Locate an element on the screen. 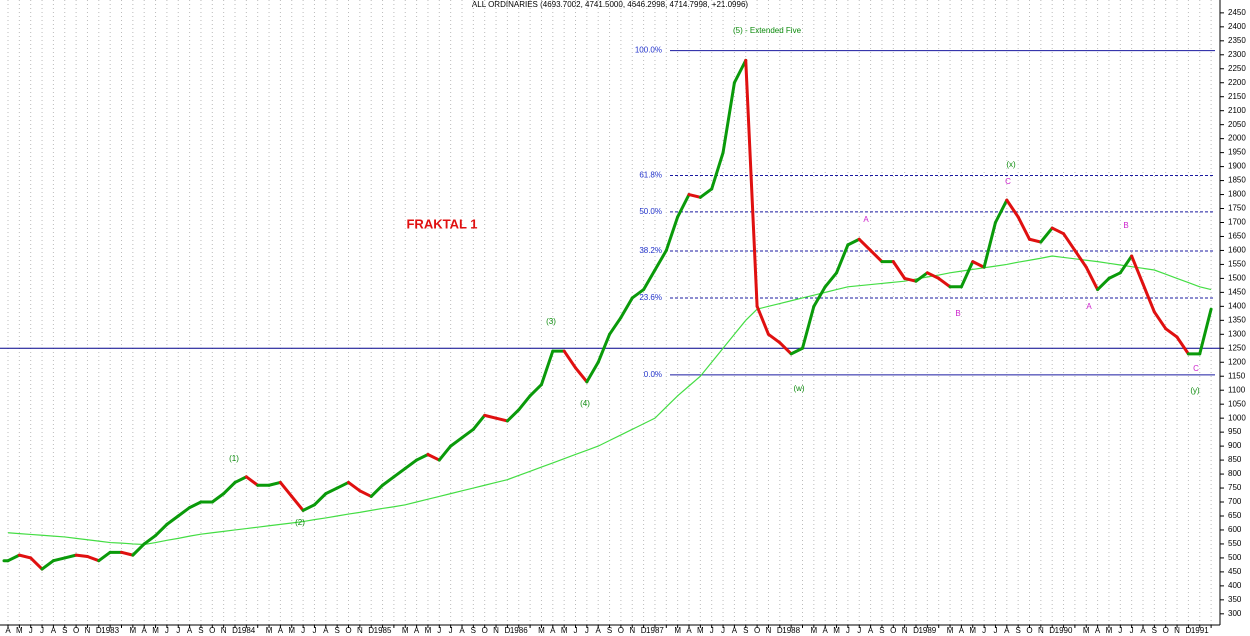 Image resolution: width=1250 pixels, height=636 pixels. y-tick-label: 450 is located at coordinates (1235, 571).